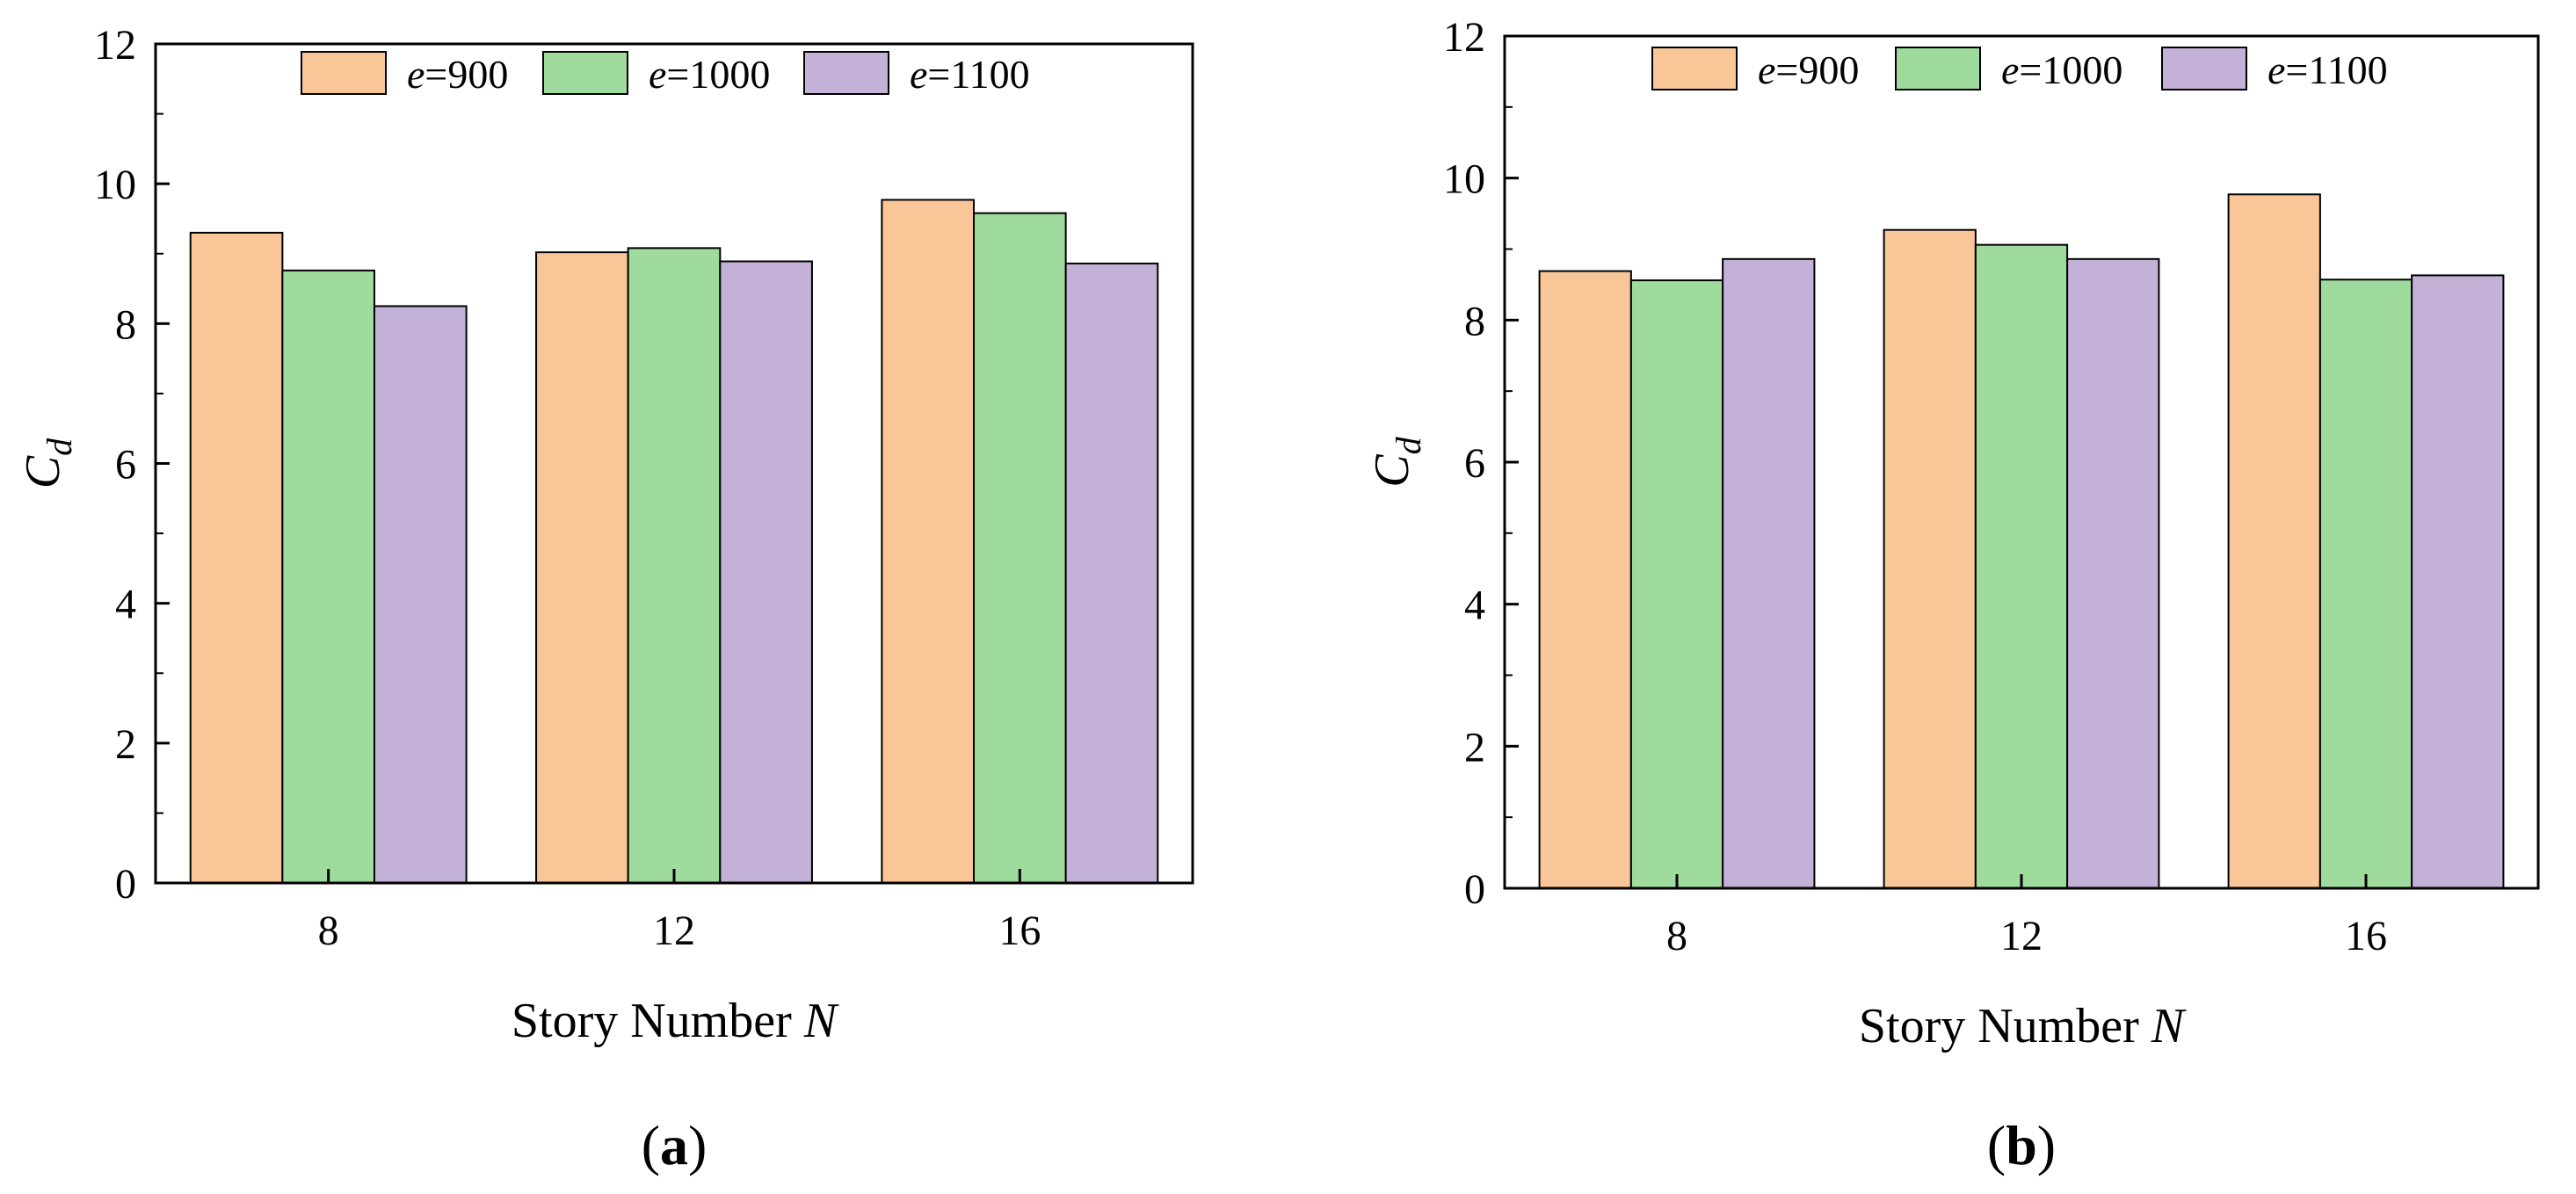 The width and height of the screenshot is (2576, 1194). Describe the element at coordinates (2021, 1145) in the screenshot. I see `panel-label: (b)` at that location.